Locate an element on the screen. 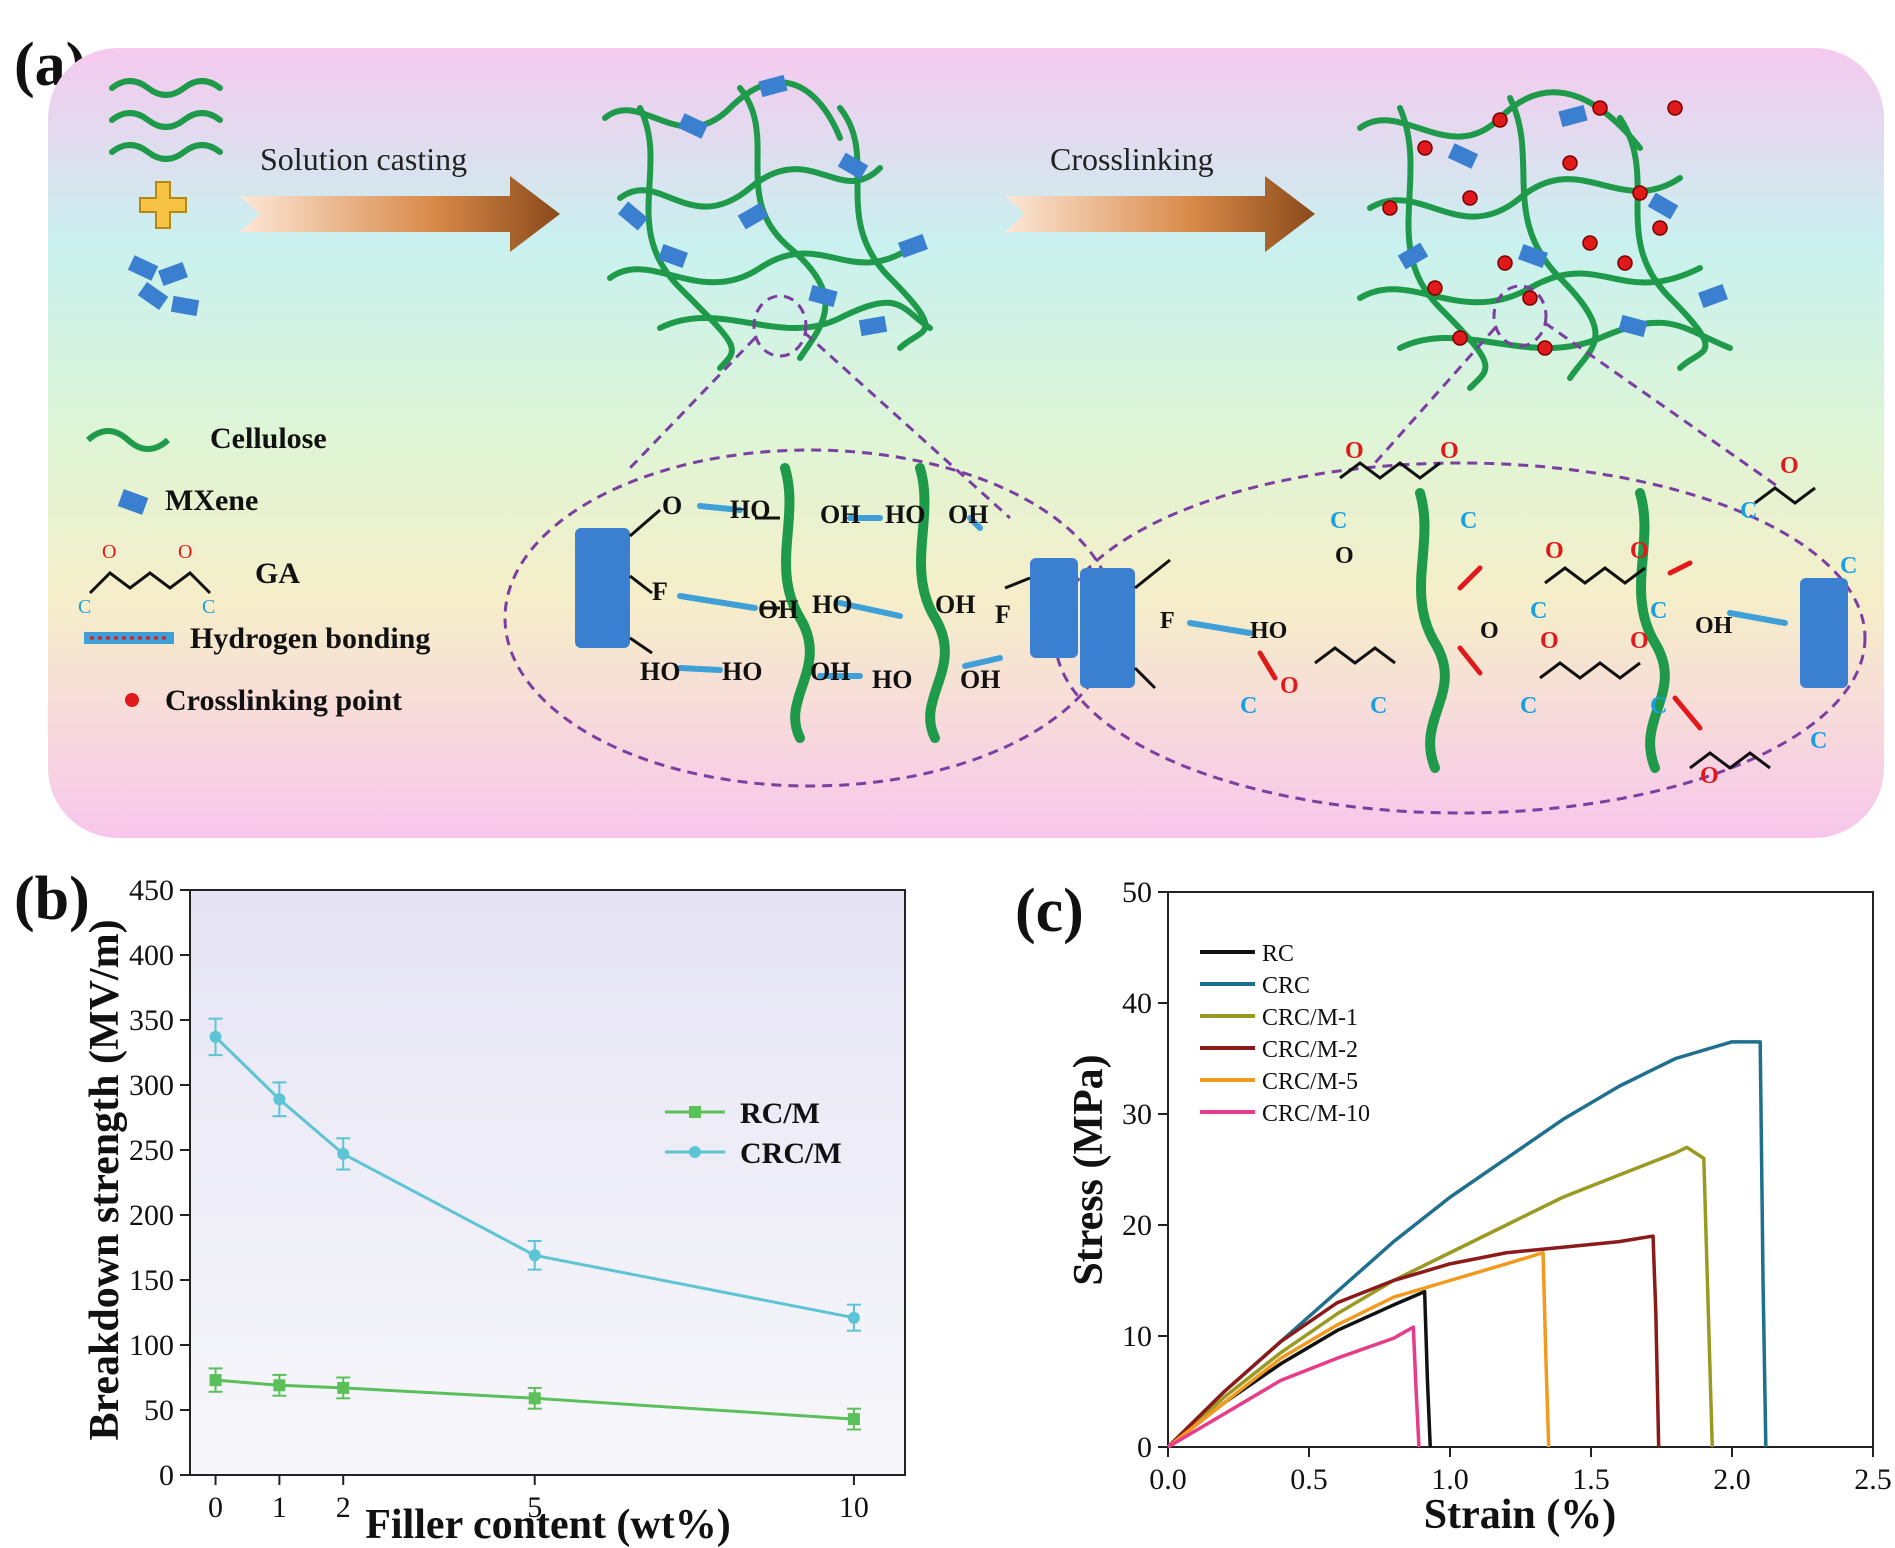  legend-xlink-icon is located at coordinates (132, 700).